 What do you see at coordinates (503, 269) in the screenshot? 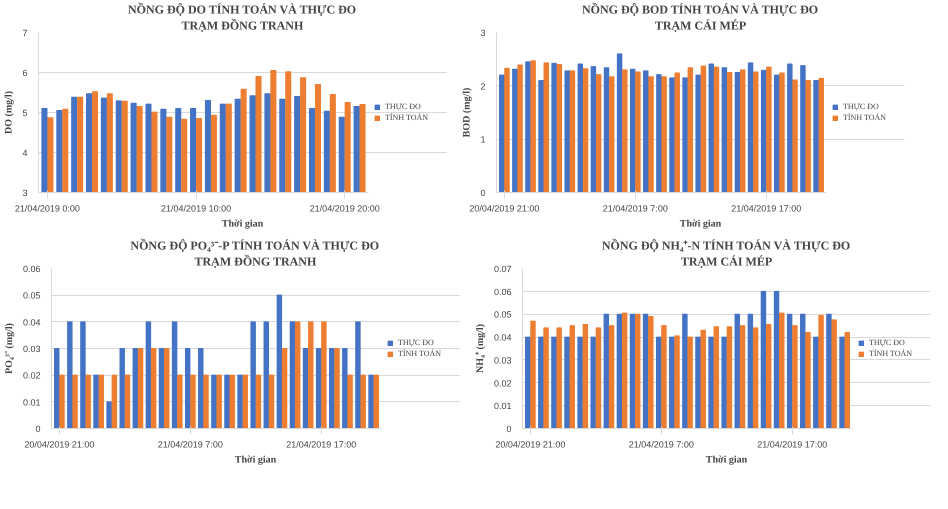
I see `y-tick-label: 0.07` at bounding box center [503, 269].